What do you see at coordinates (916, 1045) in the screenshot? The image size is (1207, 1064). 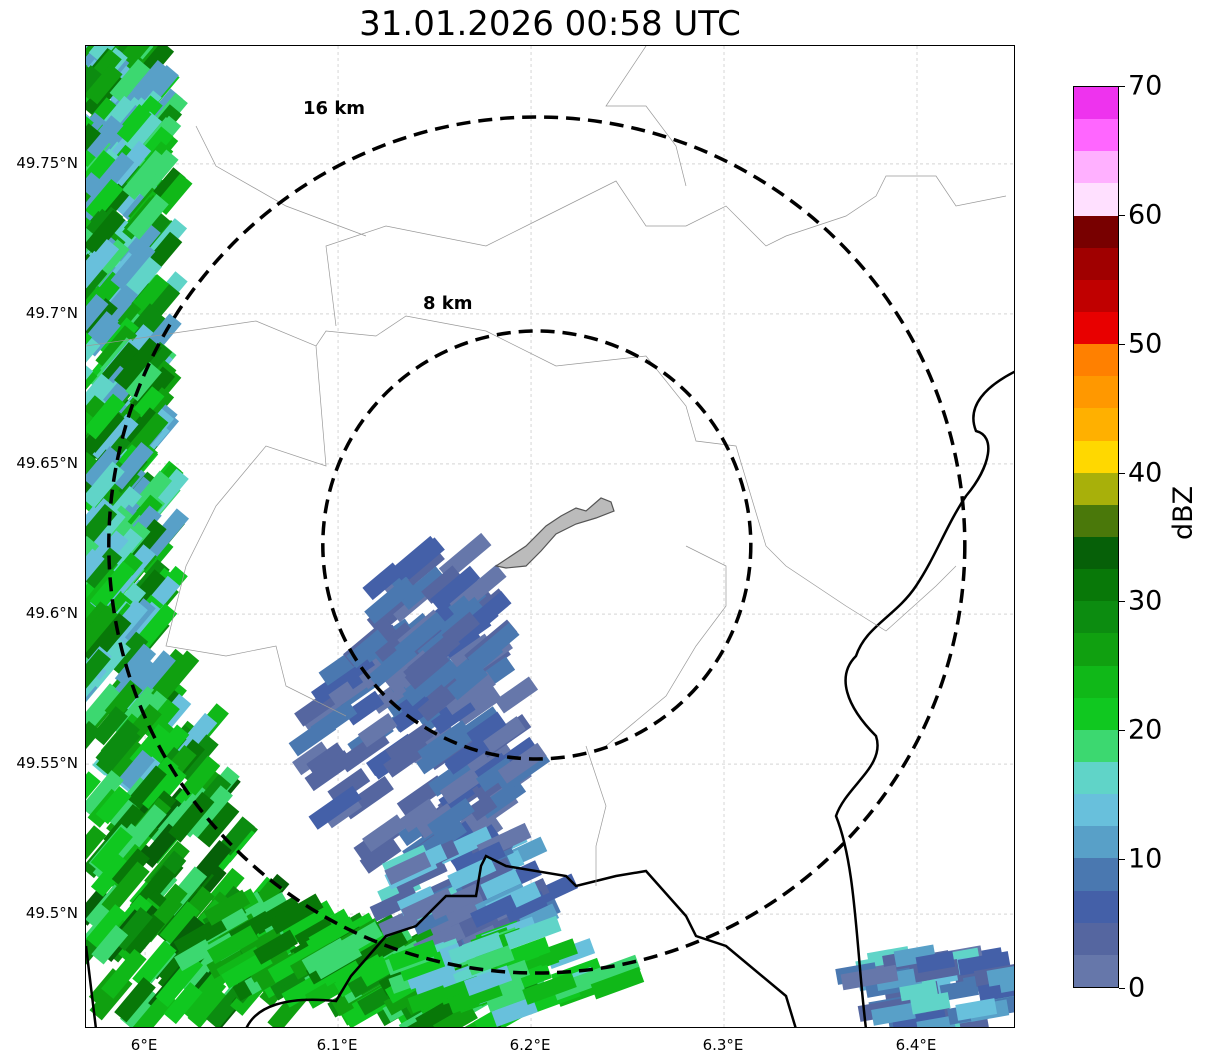 I see `lon-tick-label: 6.4°E` at bounding box center [916, 1045].